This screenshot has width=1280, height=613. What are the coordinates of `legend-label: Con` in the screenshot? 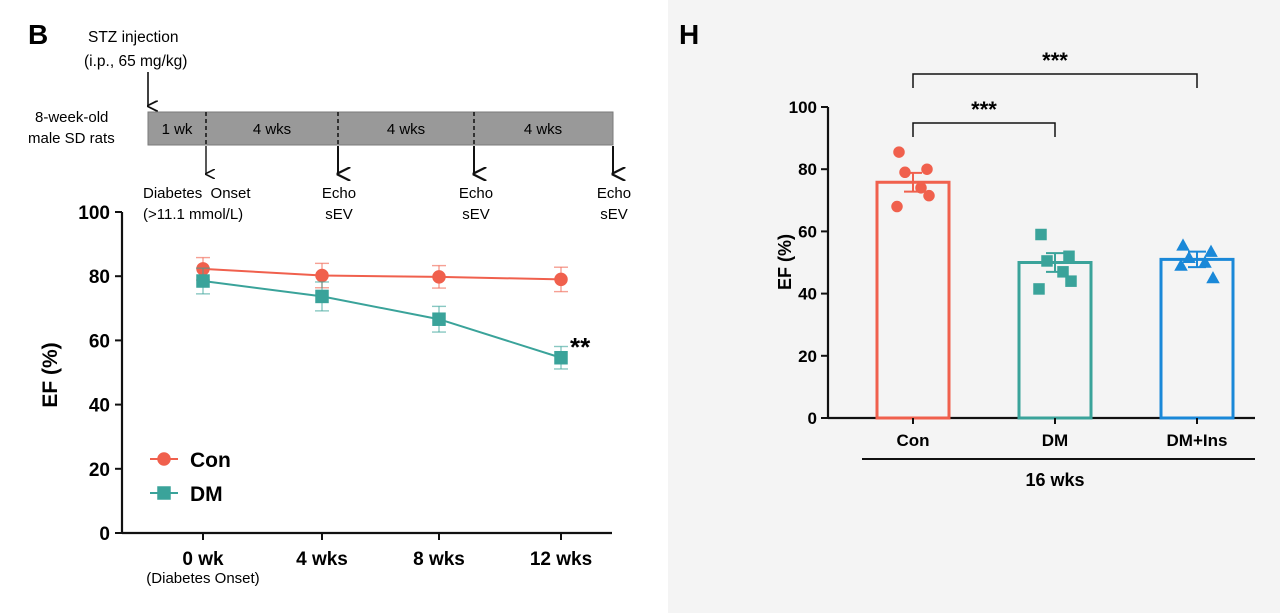 It's located at (210, 460).